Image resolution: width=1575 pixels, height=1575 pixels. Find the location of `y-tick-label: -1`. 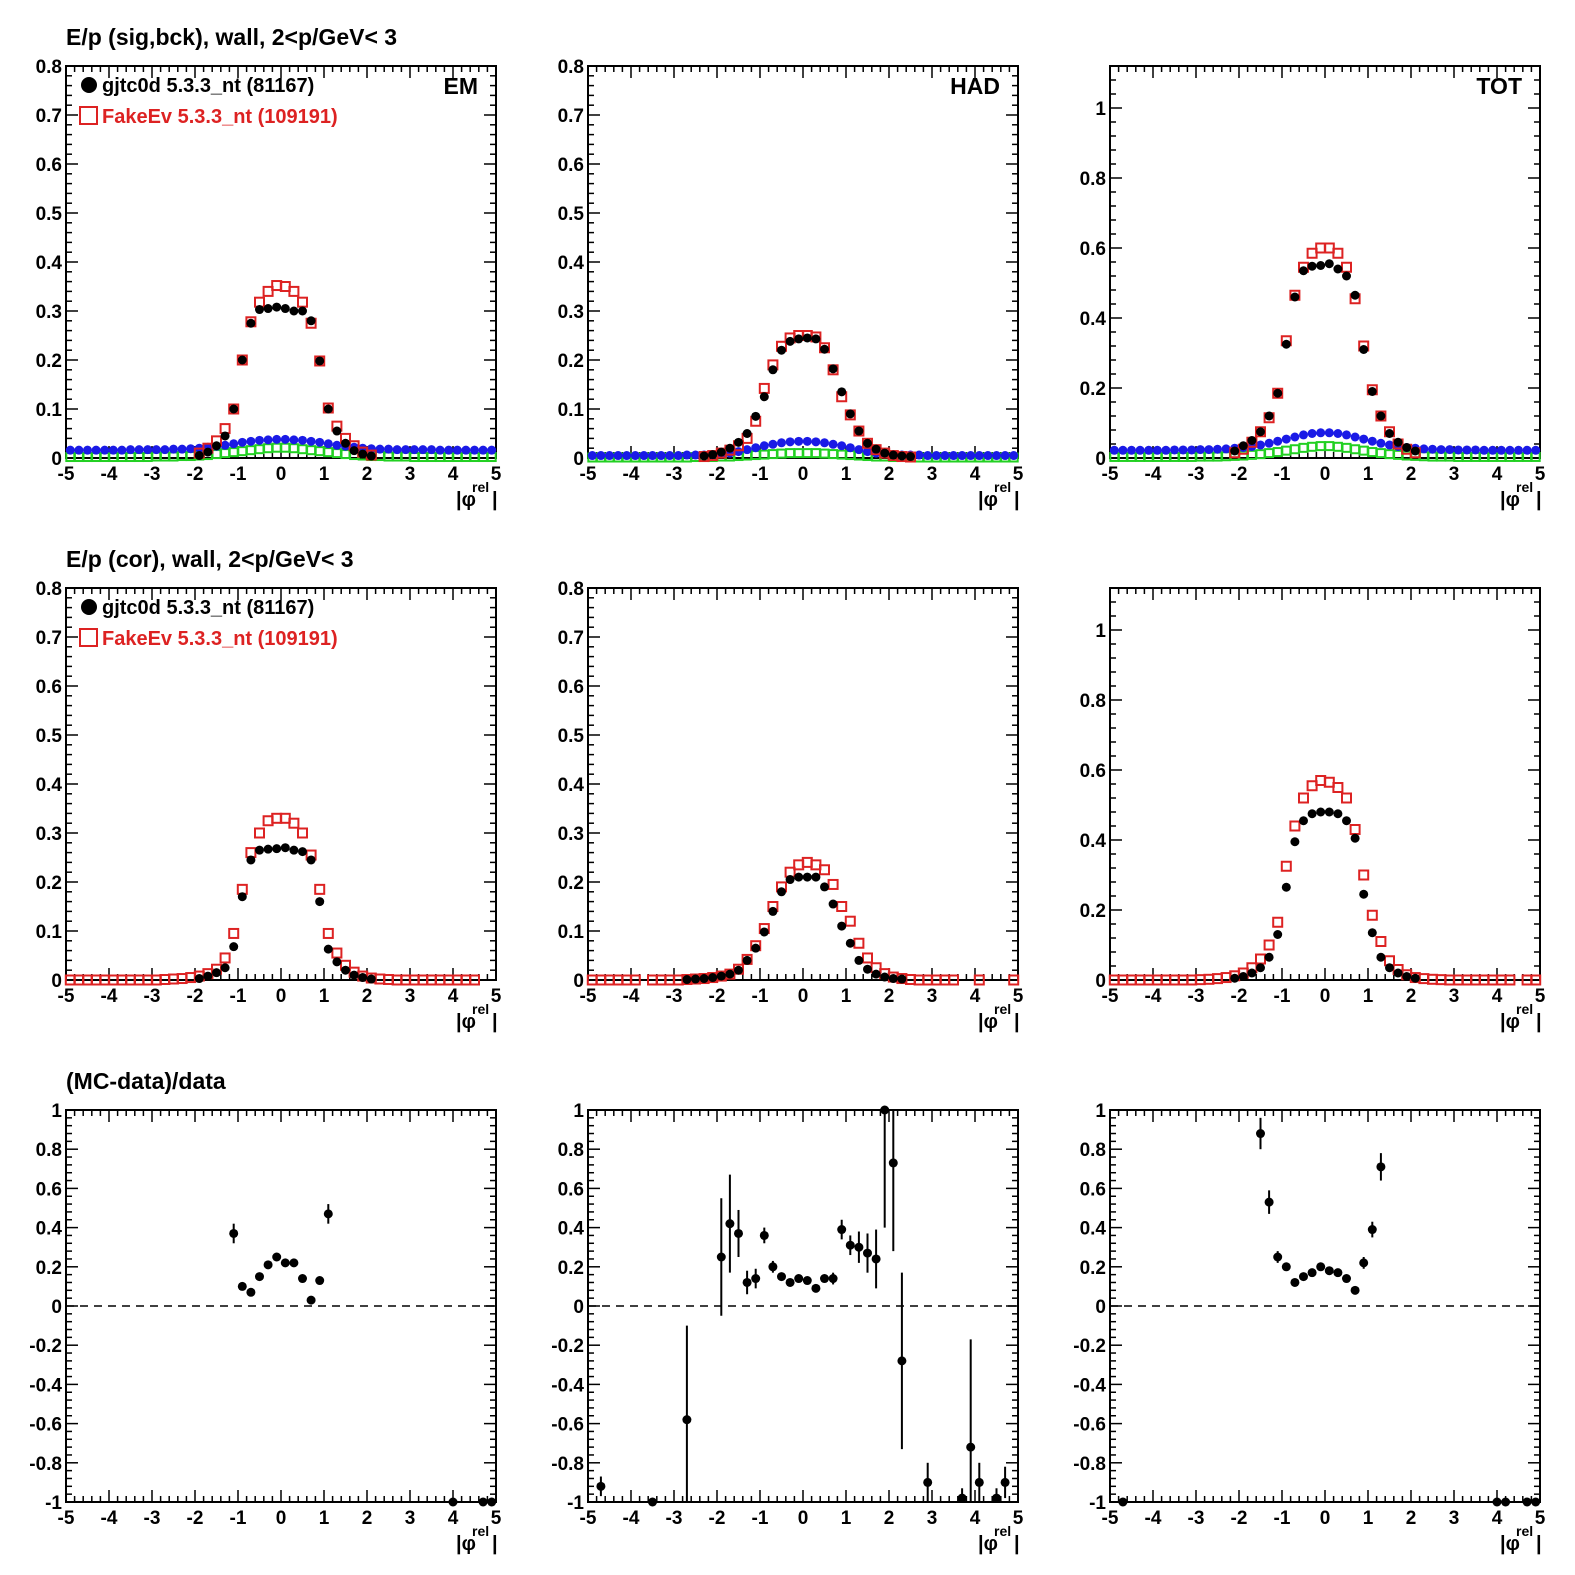

y-tick-label: -1 is located at coordinates (575, 1503).